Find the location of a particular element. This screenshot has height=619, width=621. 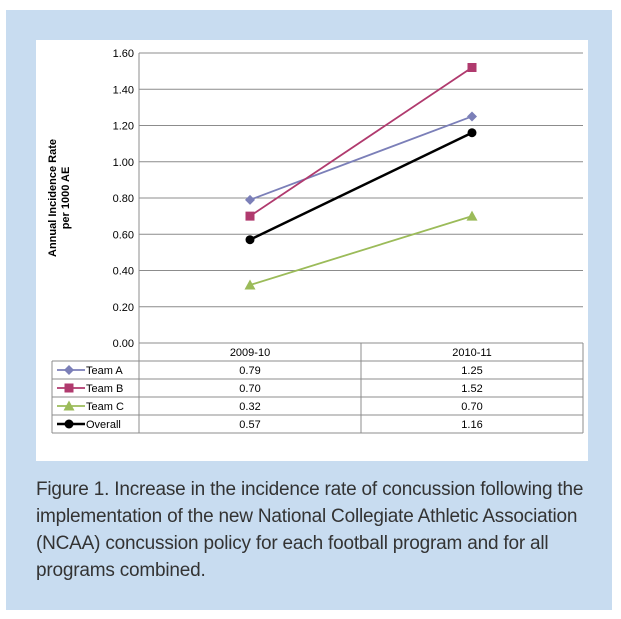

series-line-team-a is located at coordinates (361, 158).